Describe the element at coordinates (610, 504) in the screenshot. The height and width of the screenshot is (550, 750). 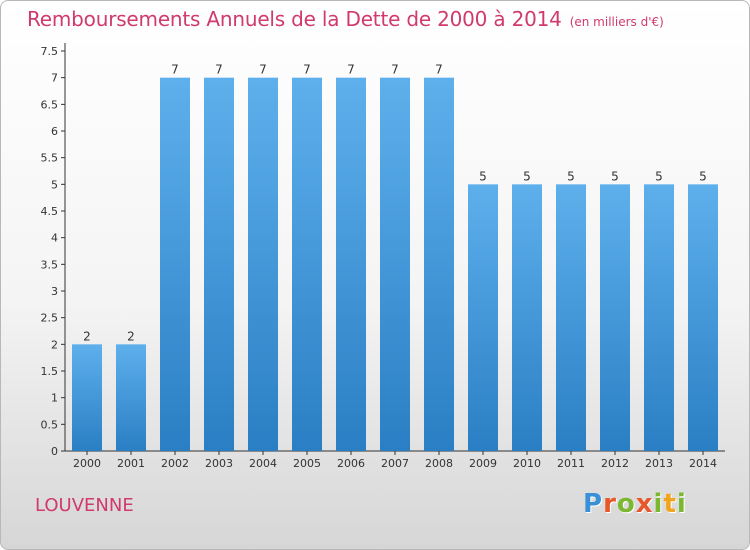
I see `logo-letter: r` at that location.